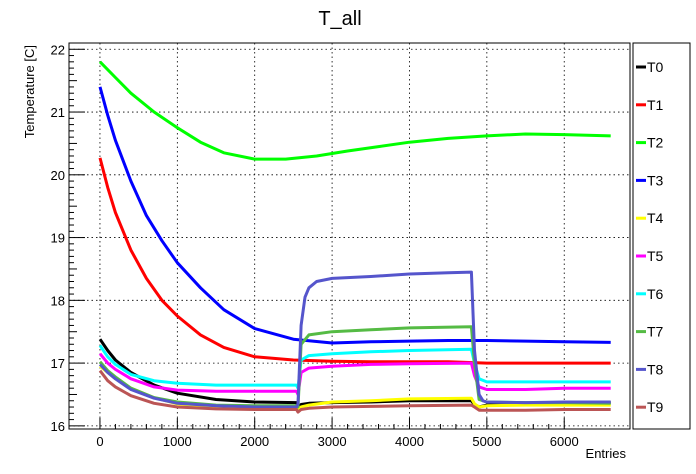 This screenshot has width=696, height=474. I want to click on y-tick-label: 18, so click(58, 300).